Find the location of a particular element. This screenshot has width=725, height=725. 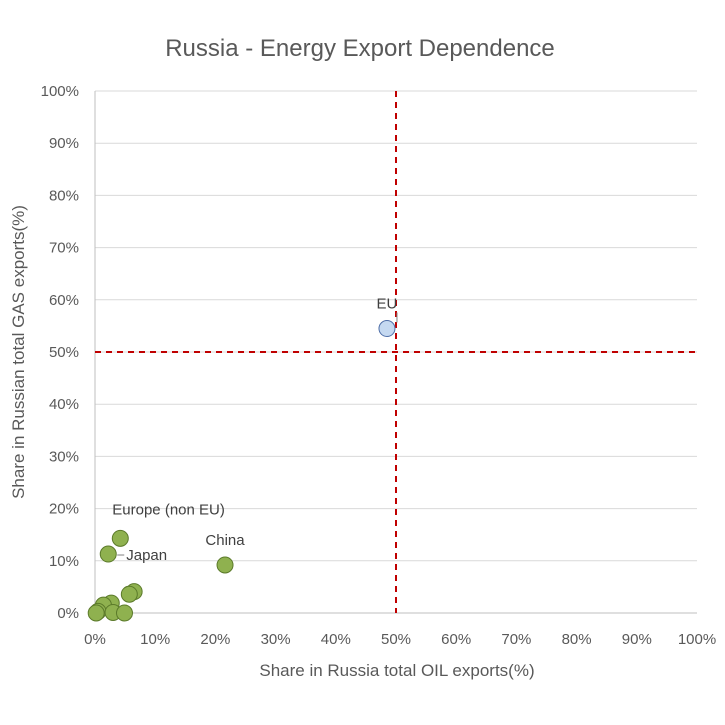

y-axis-label: Share in Russian total GAS exports(%) is located at coordinates (18, 352).